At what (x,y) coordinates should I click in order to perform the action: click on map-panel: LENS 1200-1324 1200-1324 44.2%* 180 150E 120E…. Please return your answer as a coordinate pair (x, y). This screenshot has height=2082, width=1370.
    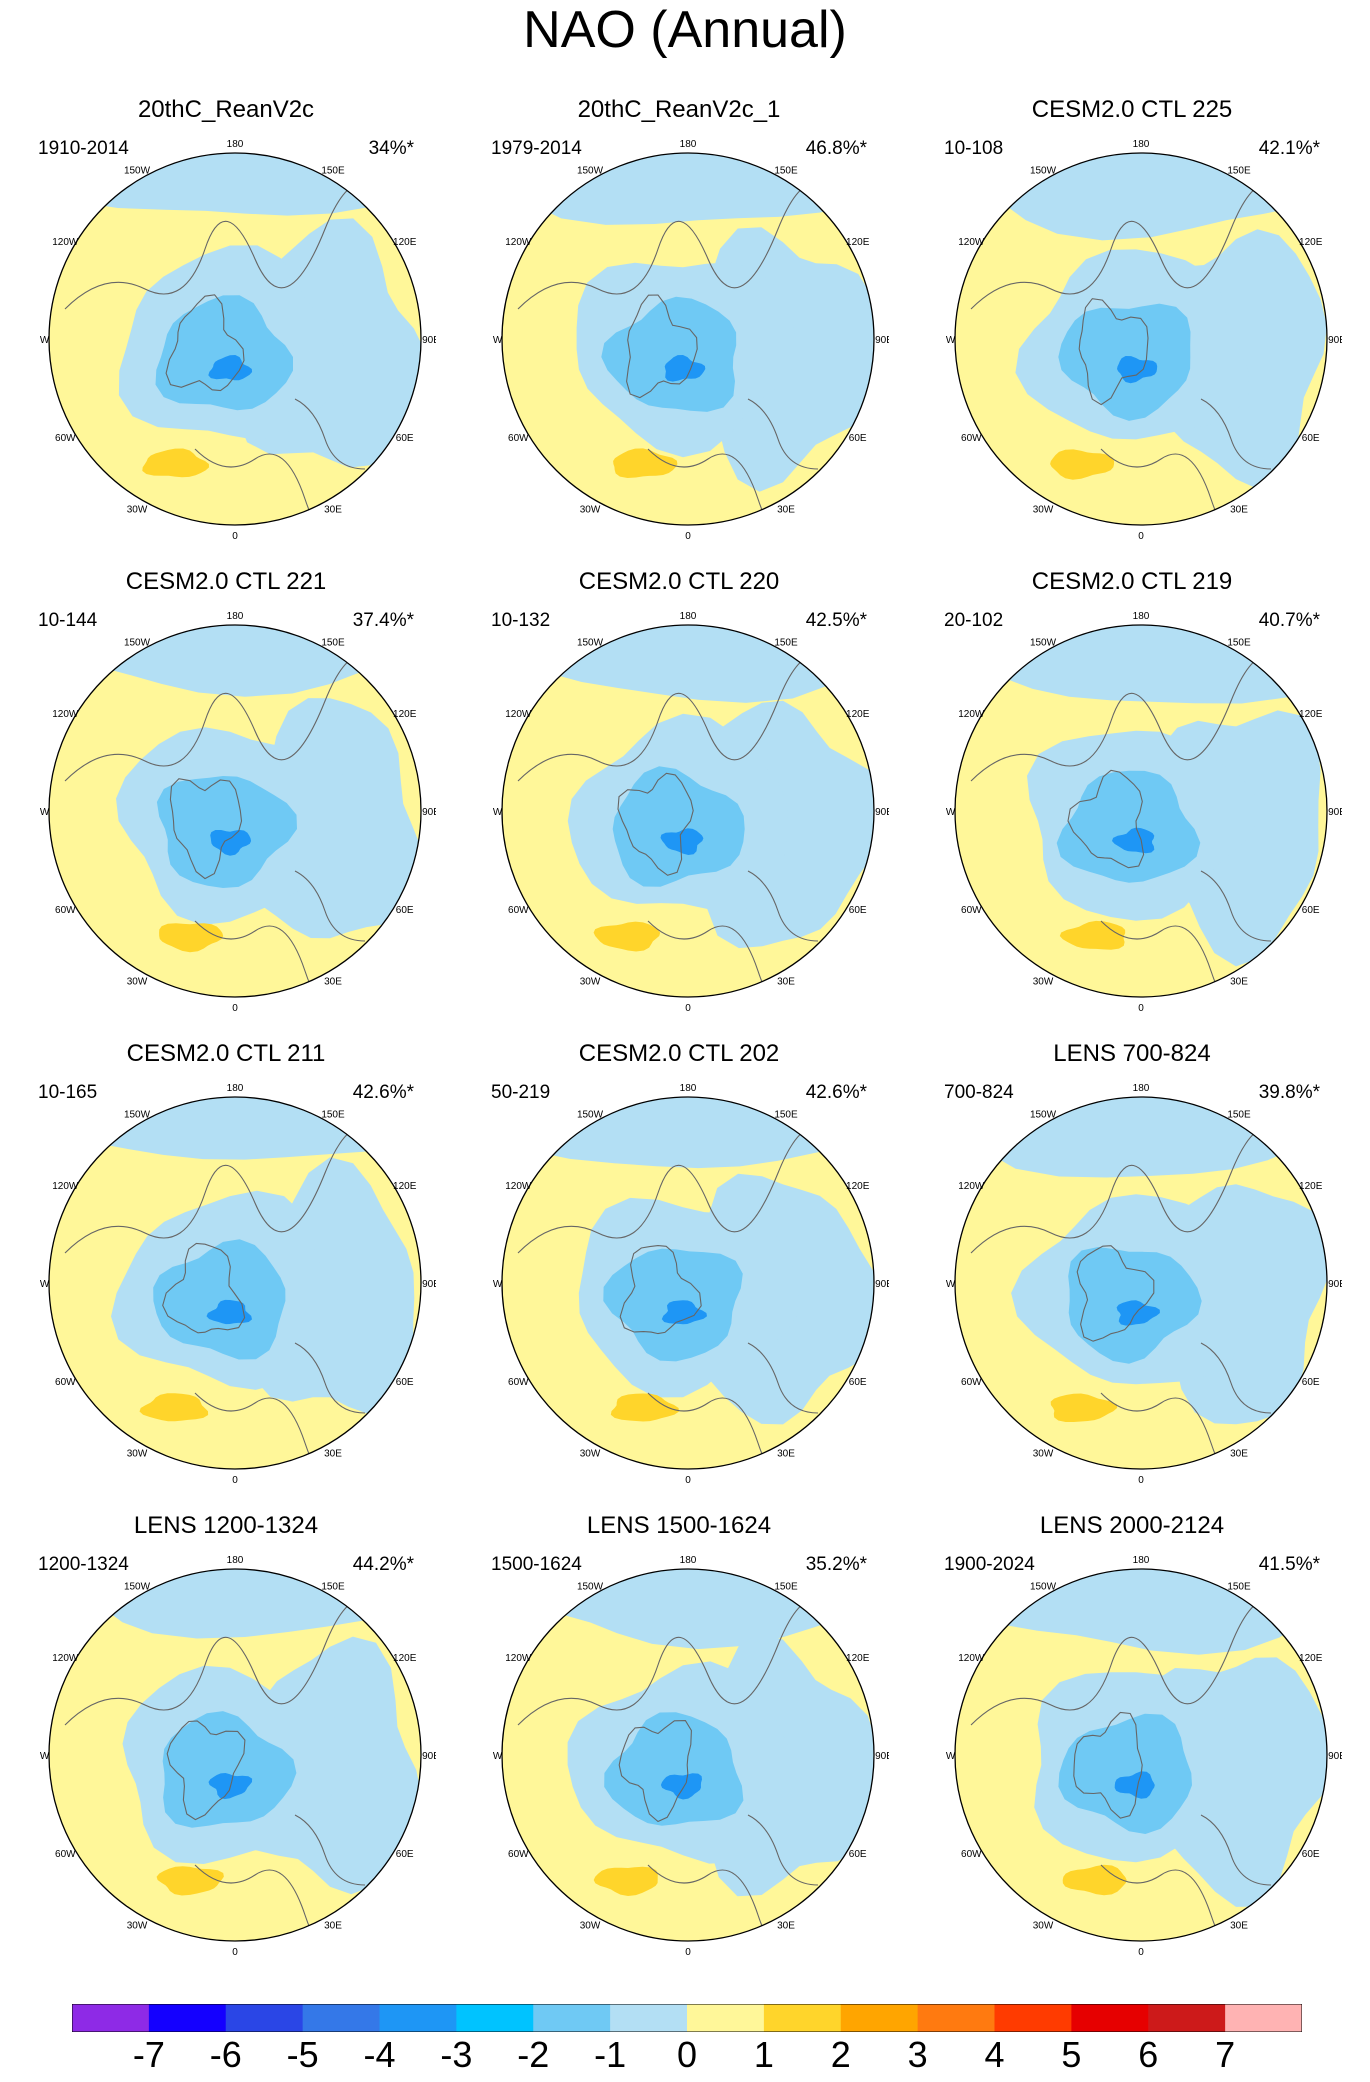
    Looking at the image, I should click on (226, 1687).